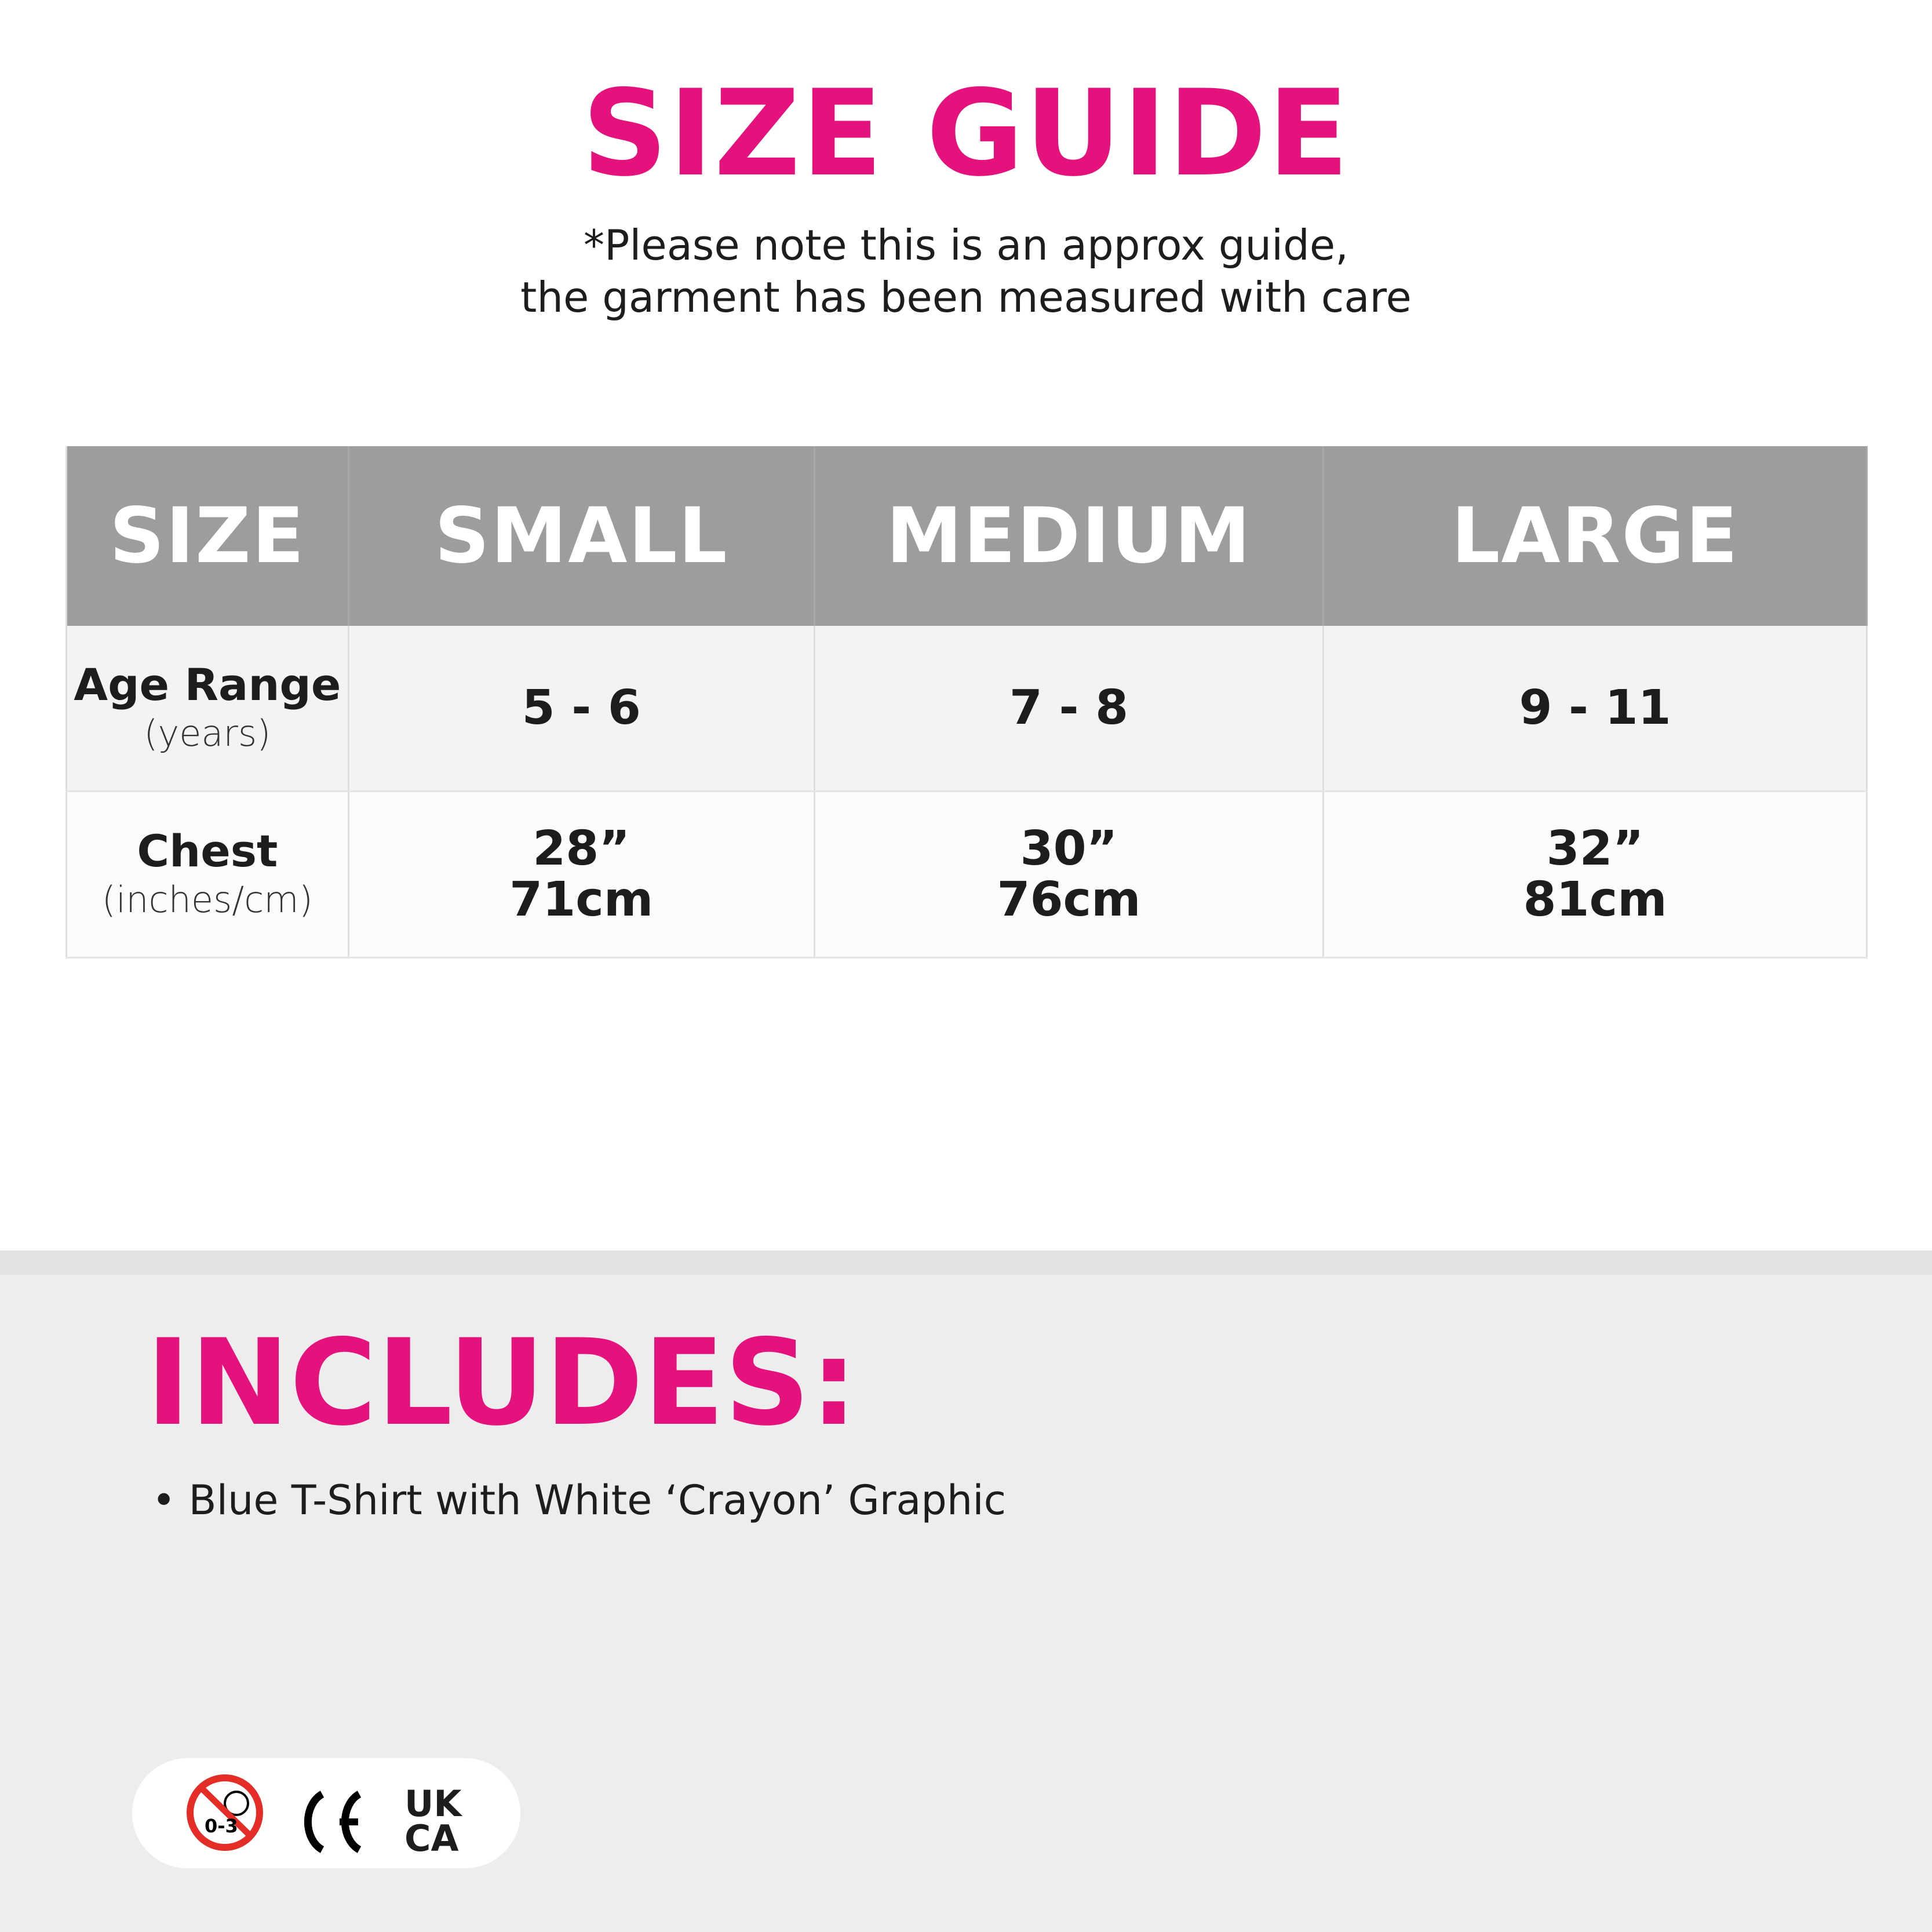  I want to click on chest-medium-in: 30”, so click(1069, 849).